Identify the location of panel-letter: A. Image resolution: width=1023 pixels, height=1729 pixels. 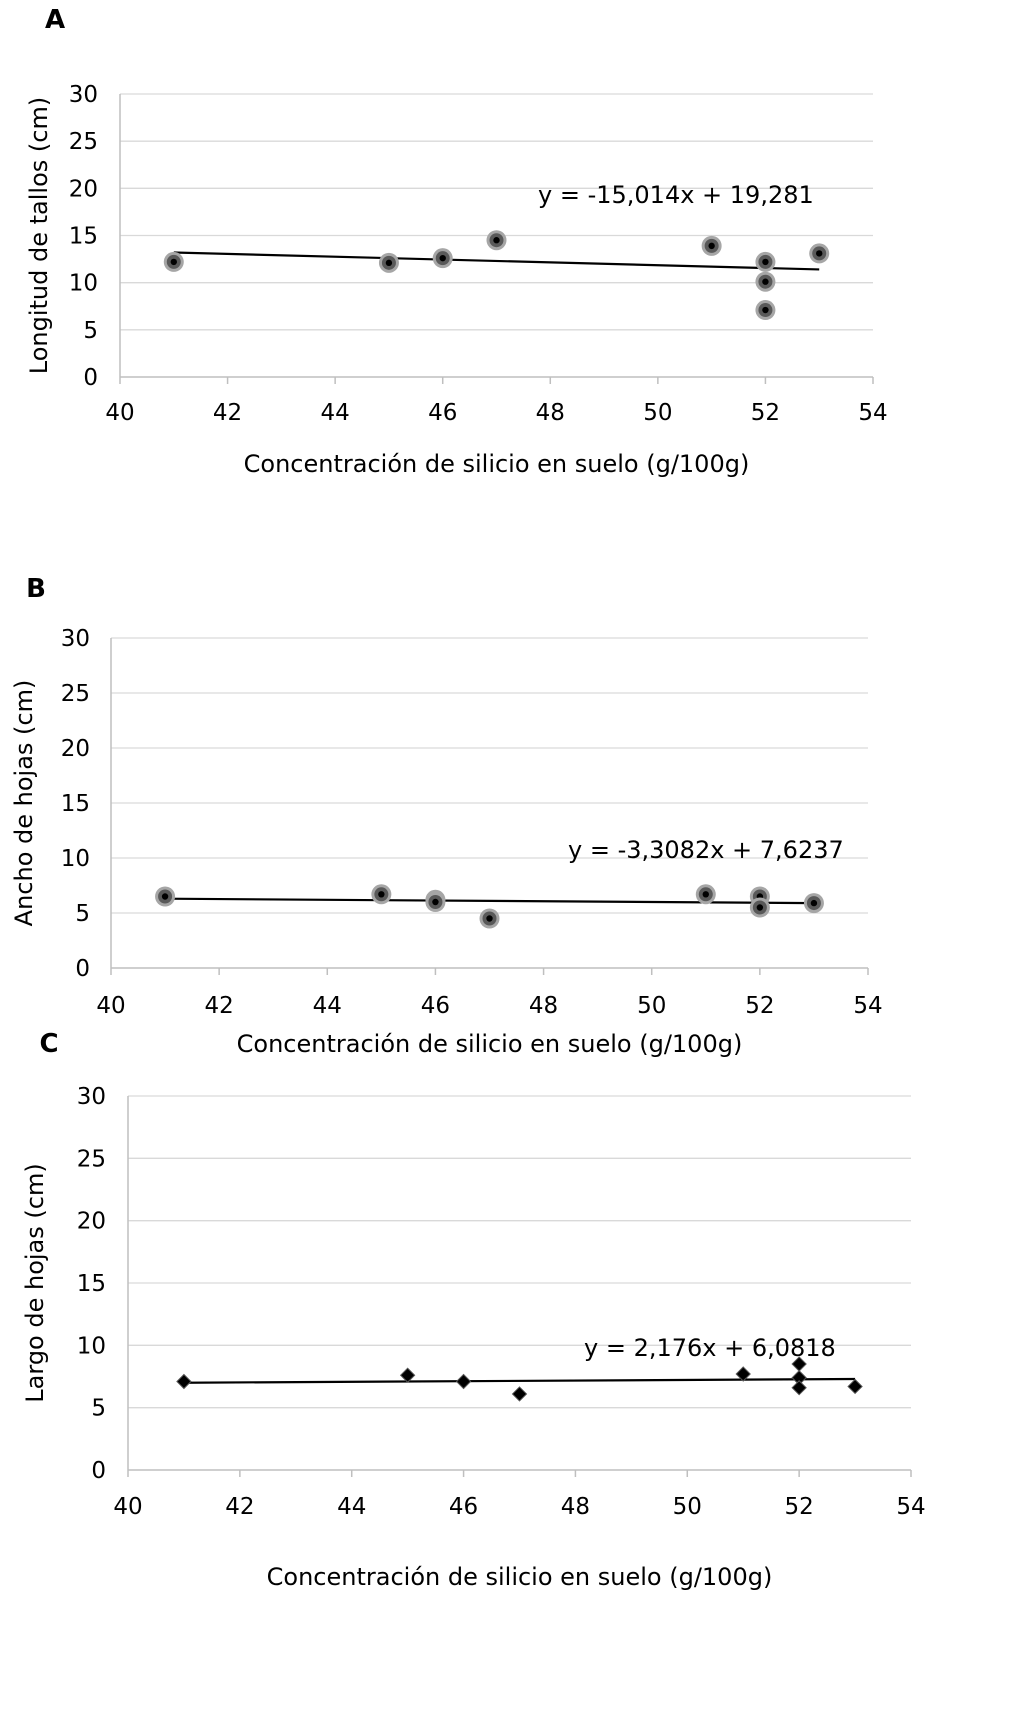
(55, 20).